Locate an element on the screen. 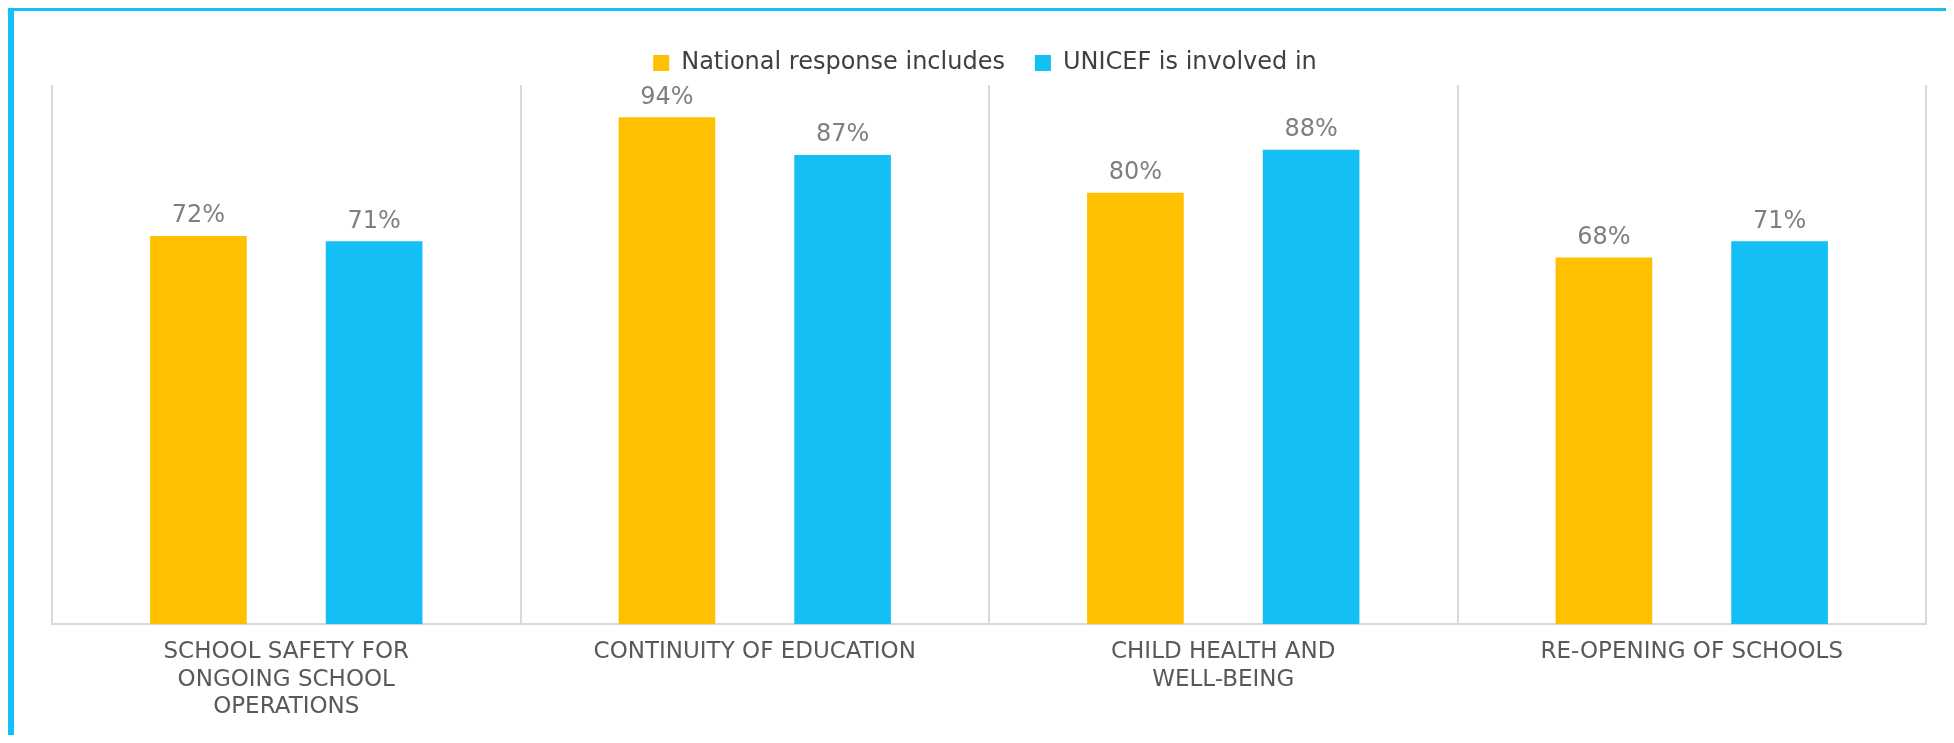 The width and height of the screenshot is (1954, 743). x-tick-label: CHILD HEALTH AND WELL-BEING is located at coordinates (1223, 663).